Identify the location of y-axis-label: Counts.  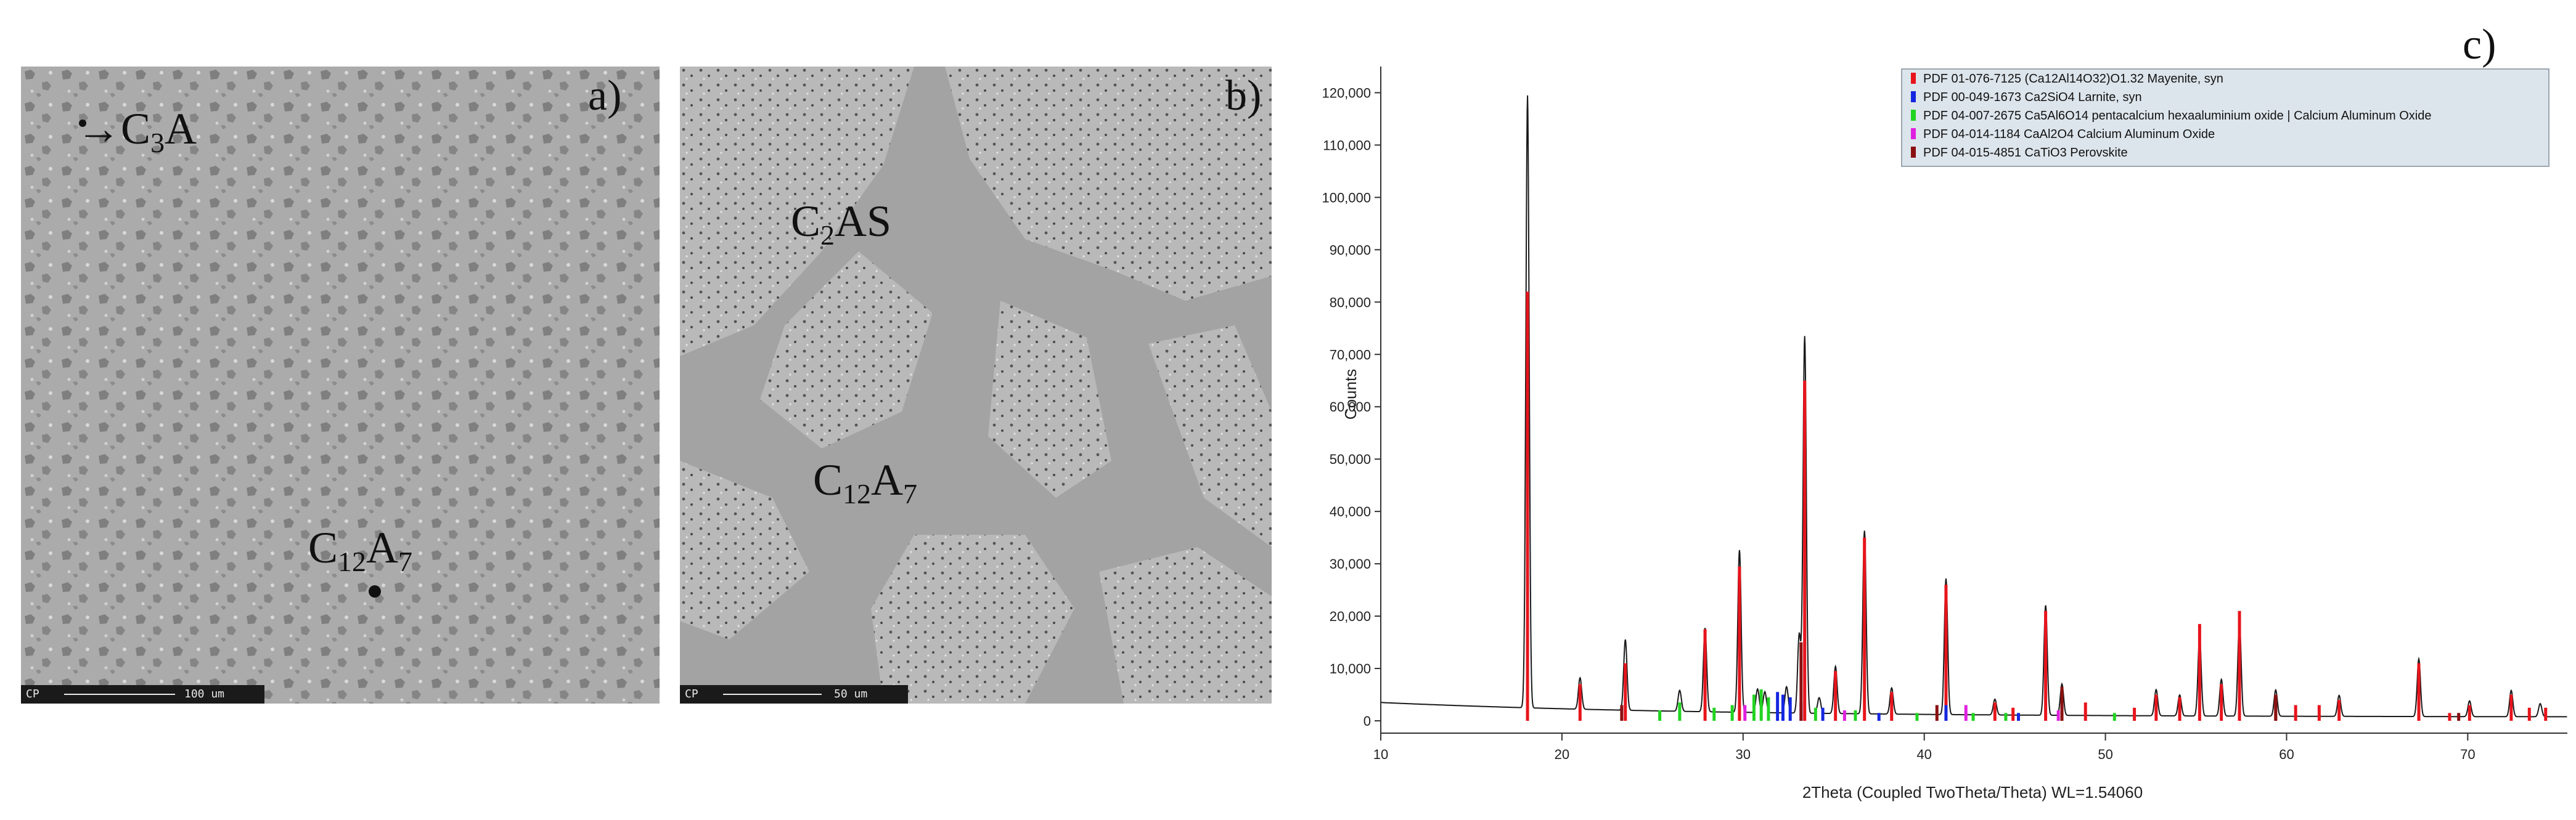
(1350, 395).